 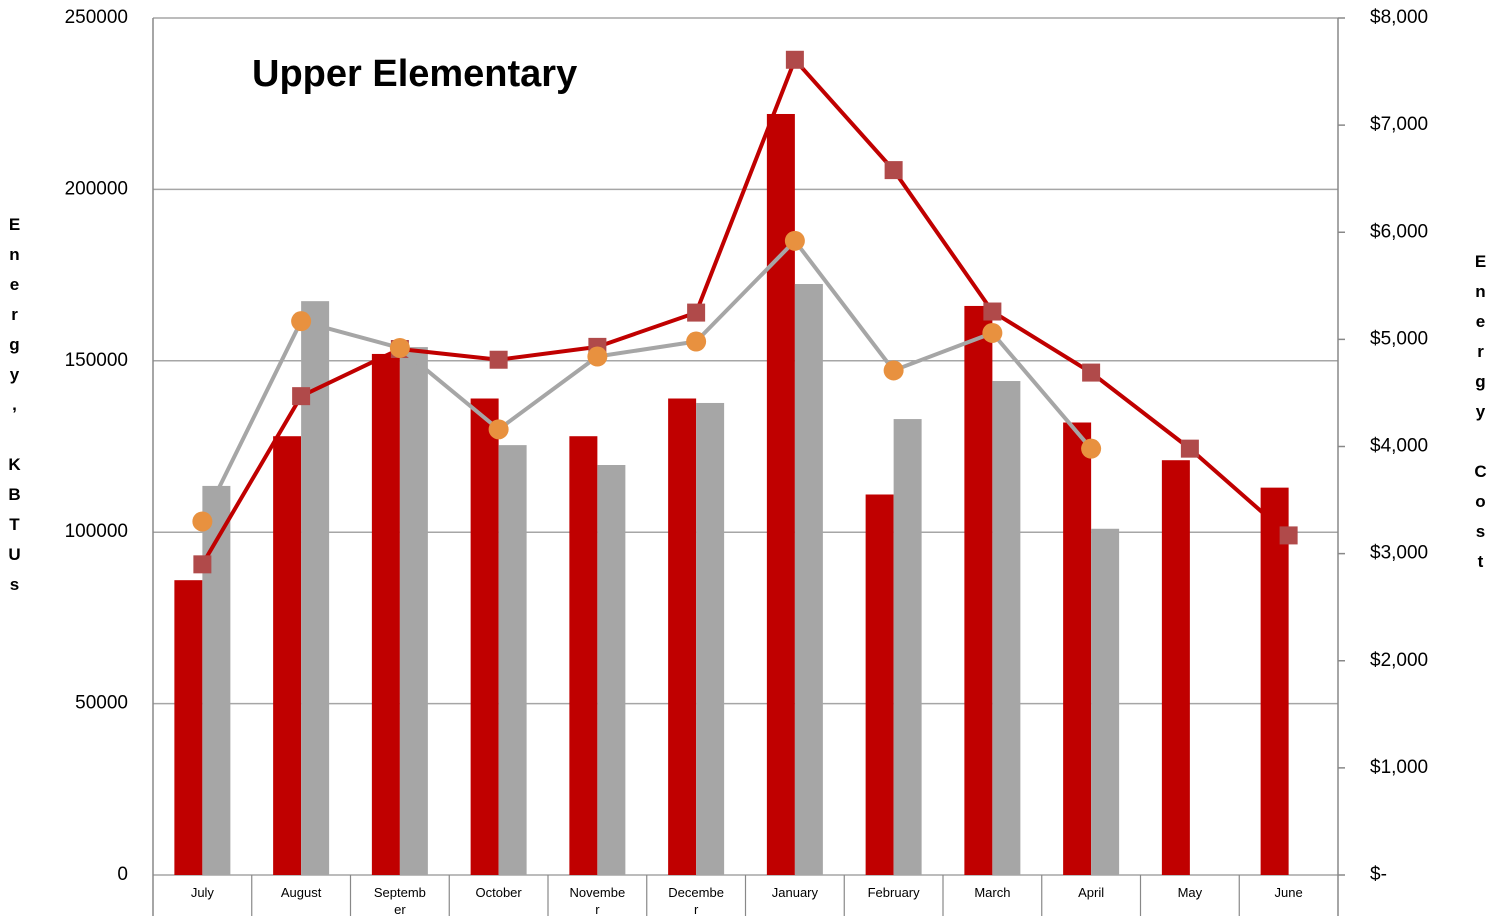 What do you see at coordinates (597, 901) in the screenshot?
I see `x-tick-label: November` at bounding box center [597, 901].